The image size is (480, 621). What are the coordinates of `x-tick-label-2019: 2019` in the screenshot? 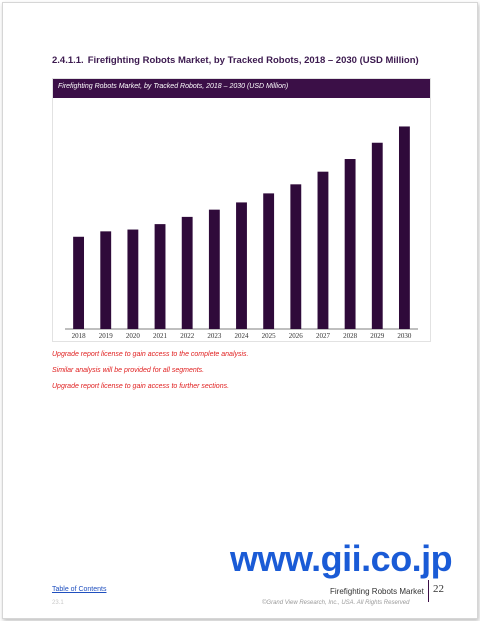 It's located at (106, 336).